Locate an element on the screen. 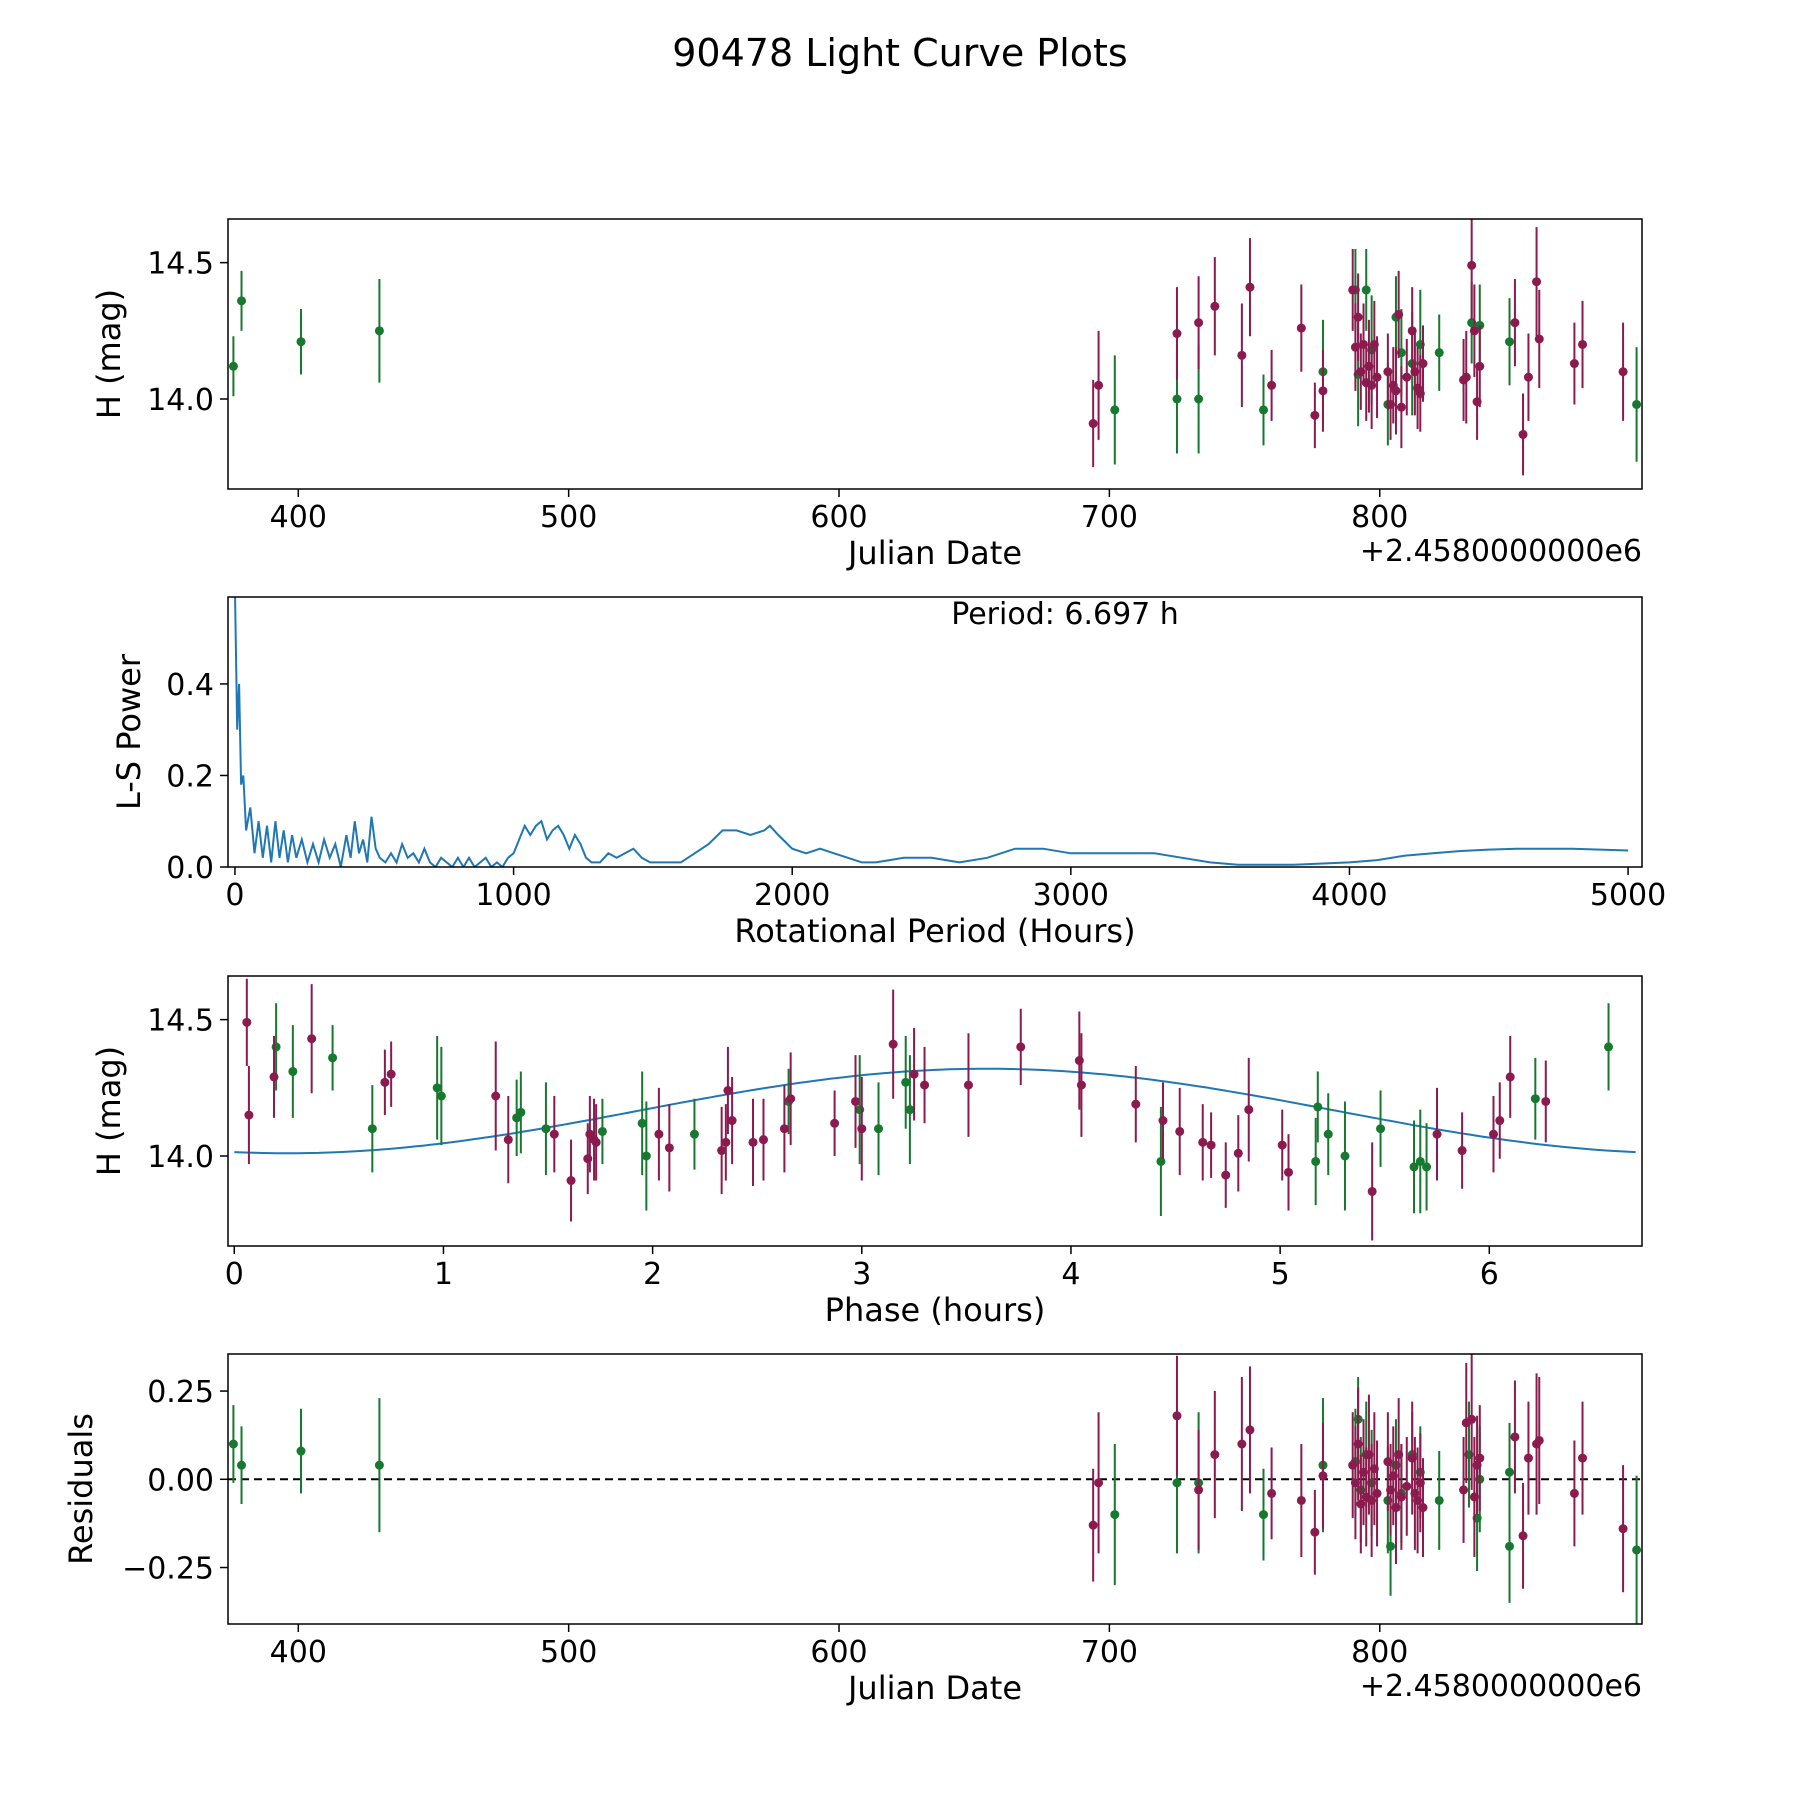 Image resolution: width=1800 pixels, height=1800 pixels. y-tick-label: 14.0 is located at coordinates (180, 400).